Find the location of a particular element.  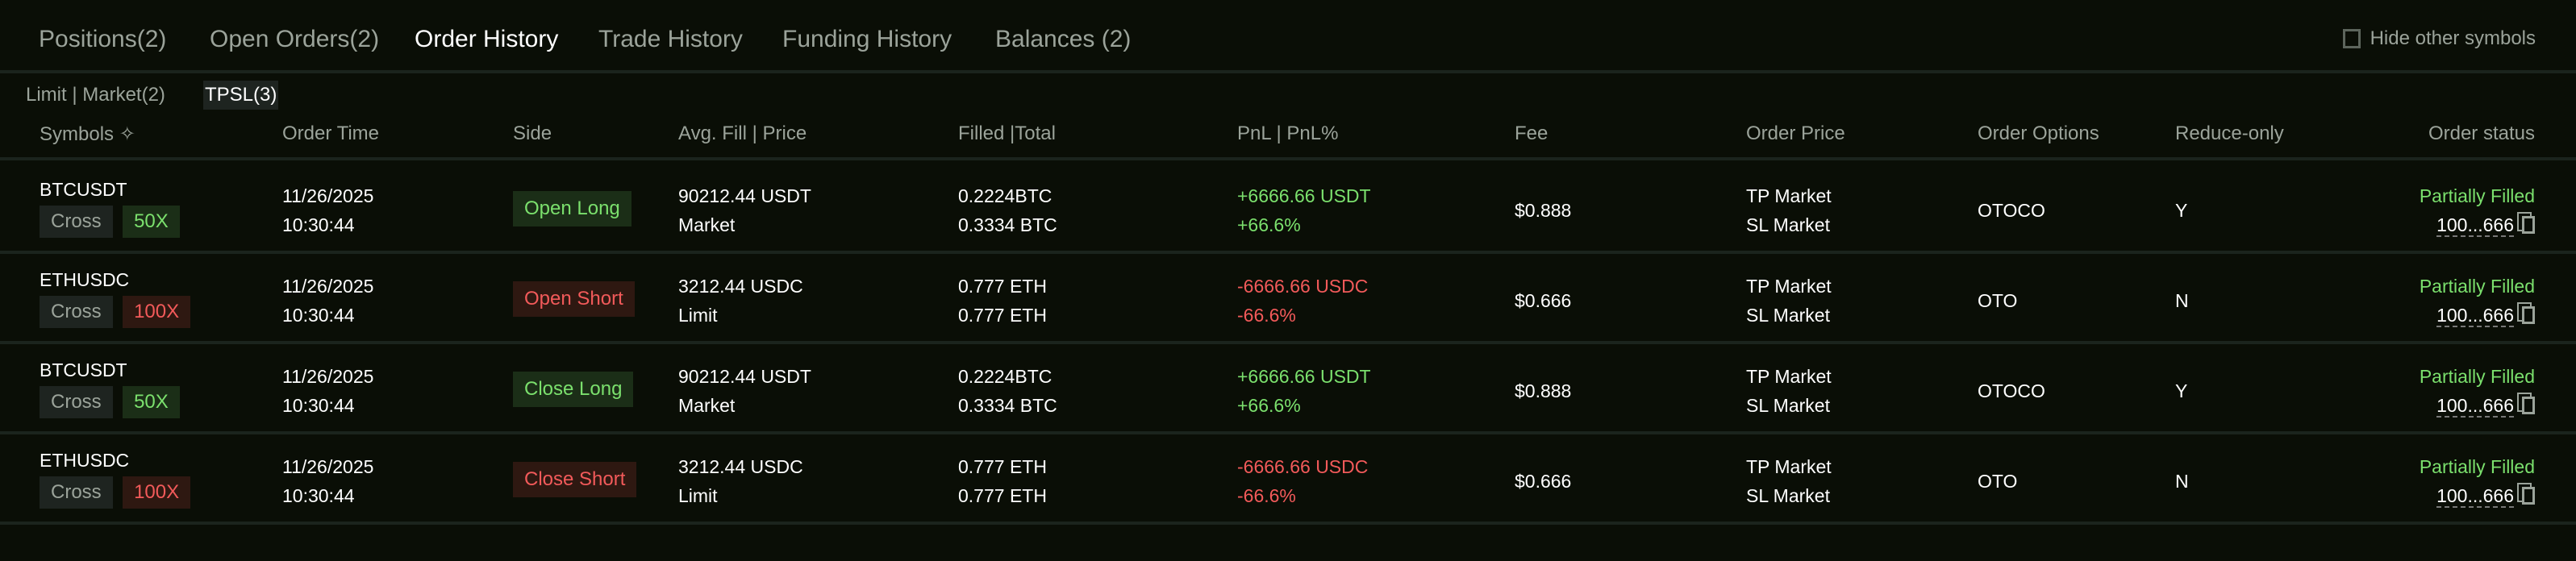

col-order-options: Order Options is located at coordinates (2038, 133).